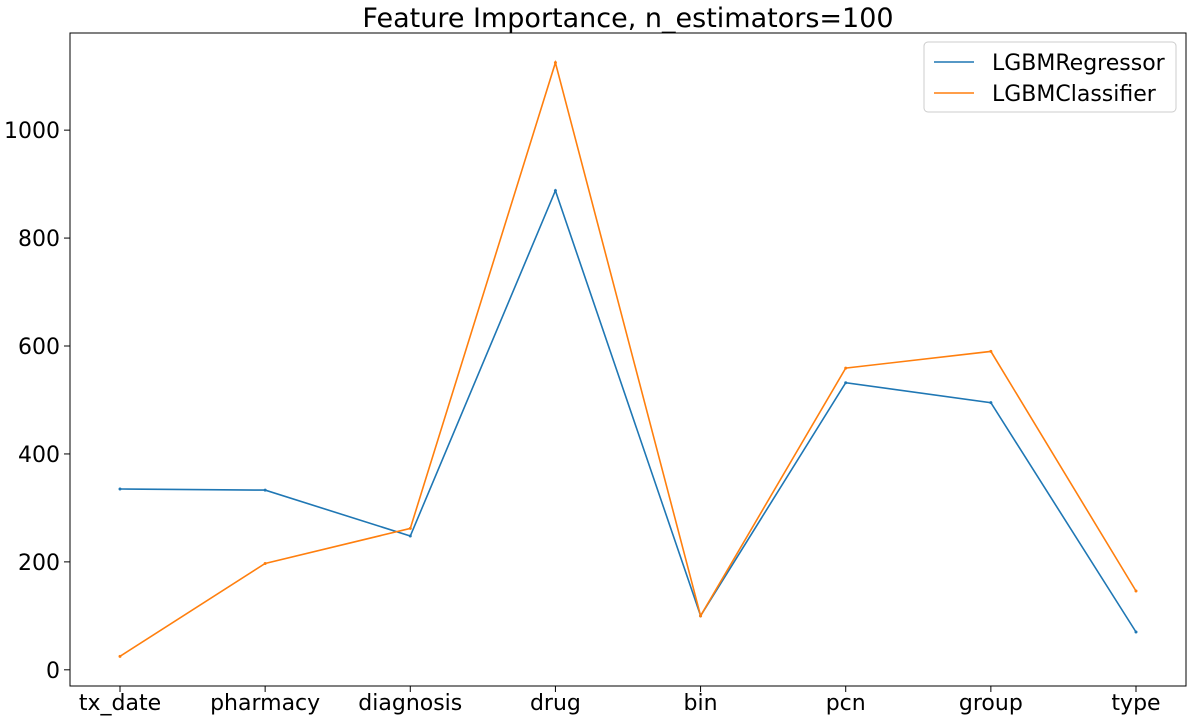 The height and width of the screenshot is (720, 1193). Describe the element at coordinates (627, 18) in the screenshot. I see `chart-title: Feature Importance, n_estimators=100` at that location.